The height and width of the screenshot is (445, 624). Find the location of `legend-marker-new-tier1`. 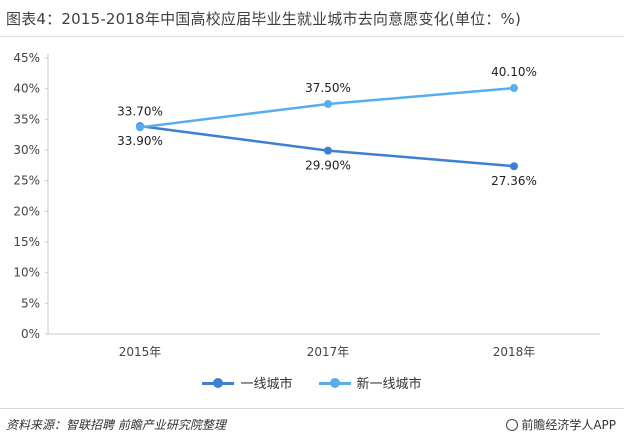

legend-marker-new-tier1 is located at coordinates (334, 383).